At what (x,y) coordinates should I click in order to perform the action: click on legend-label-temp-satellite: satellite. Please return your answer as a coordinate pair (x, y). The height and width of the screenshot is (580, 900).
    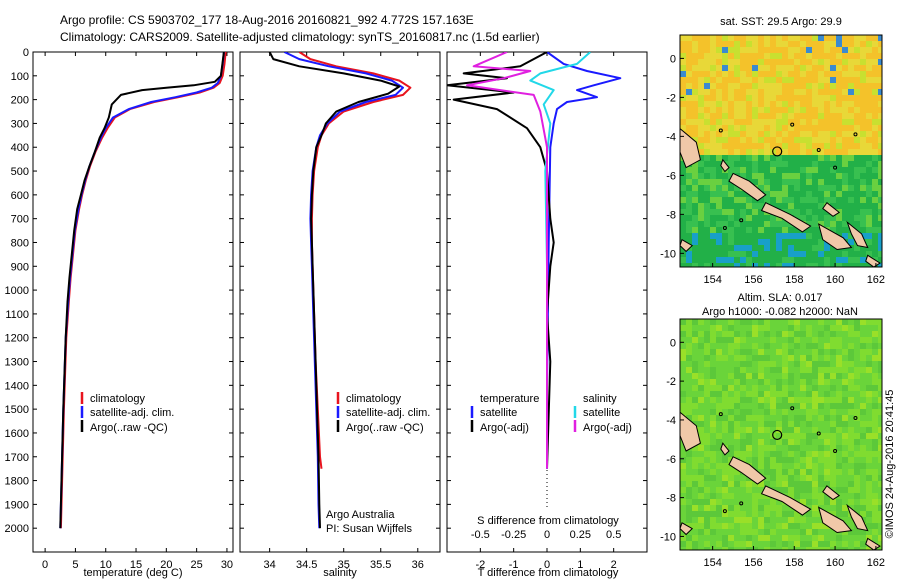
    Looking at the image, I should click on (498, 413).